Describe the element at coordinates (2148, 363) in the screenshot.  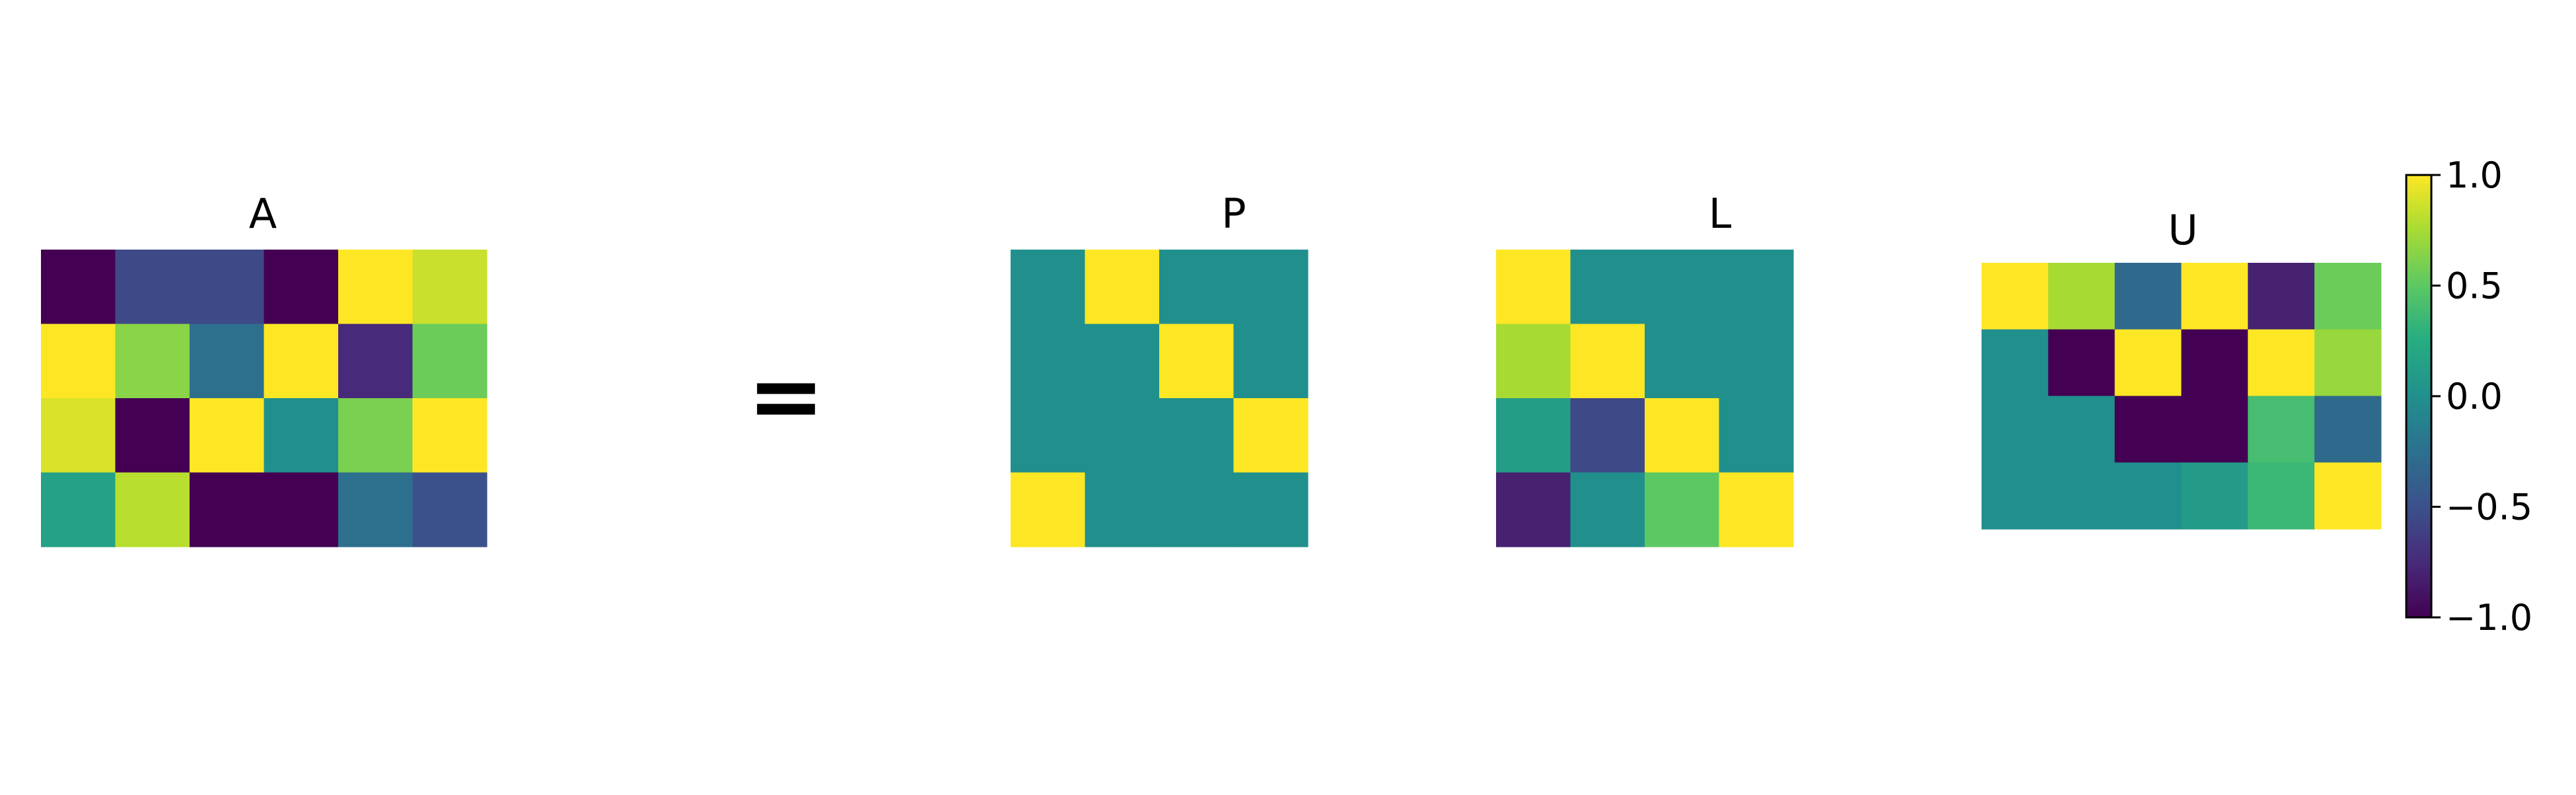
I see `cell-u-r1c2` at that location.